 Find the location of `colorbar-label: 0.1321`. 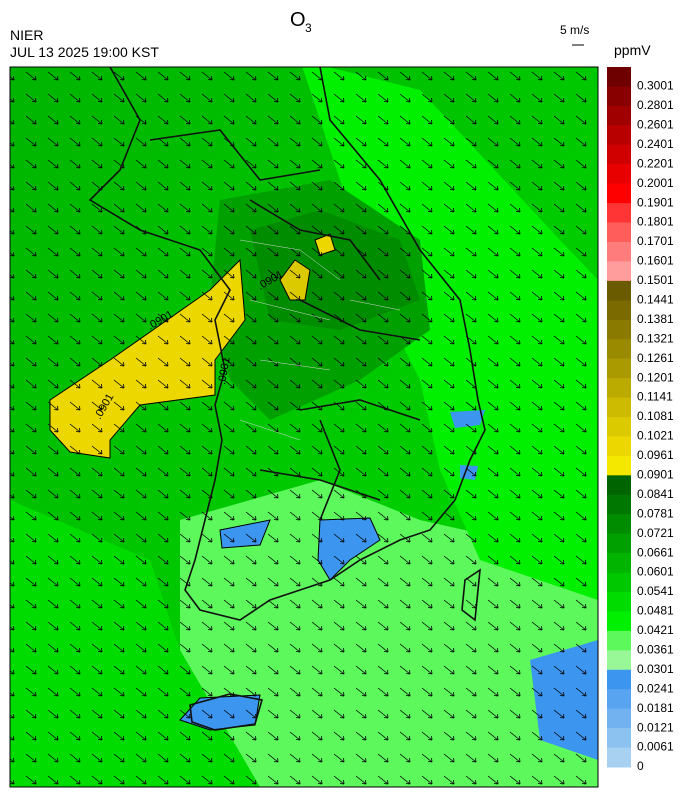

colorbar-label: 0.1321 is located at coordinates (655, 338).